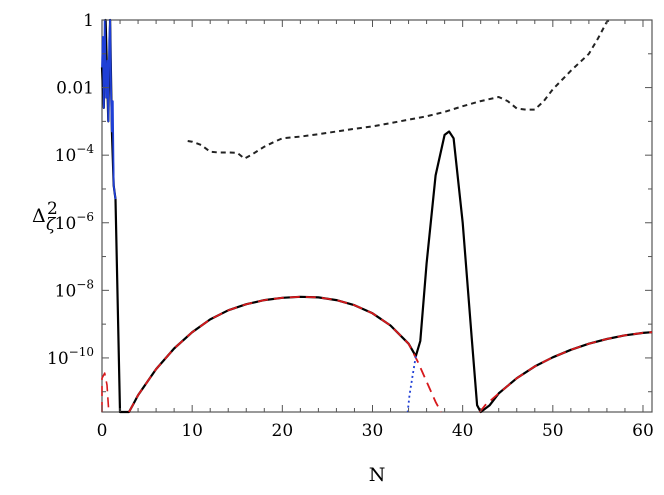 This screenshot has width=664, height=495. What do you see at coordinates (70, 357) in the screenshot?
I see `y-tick-label: 10⁻¹⁰` at bounding box center [70, 357].